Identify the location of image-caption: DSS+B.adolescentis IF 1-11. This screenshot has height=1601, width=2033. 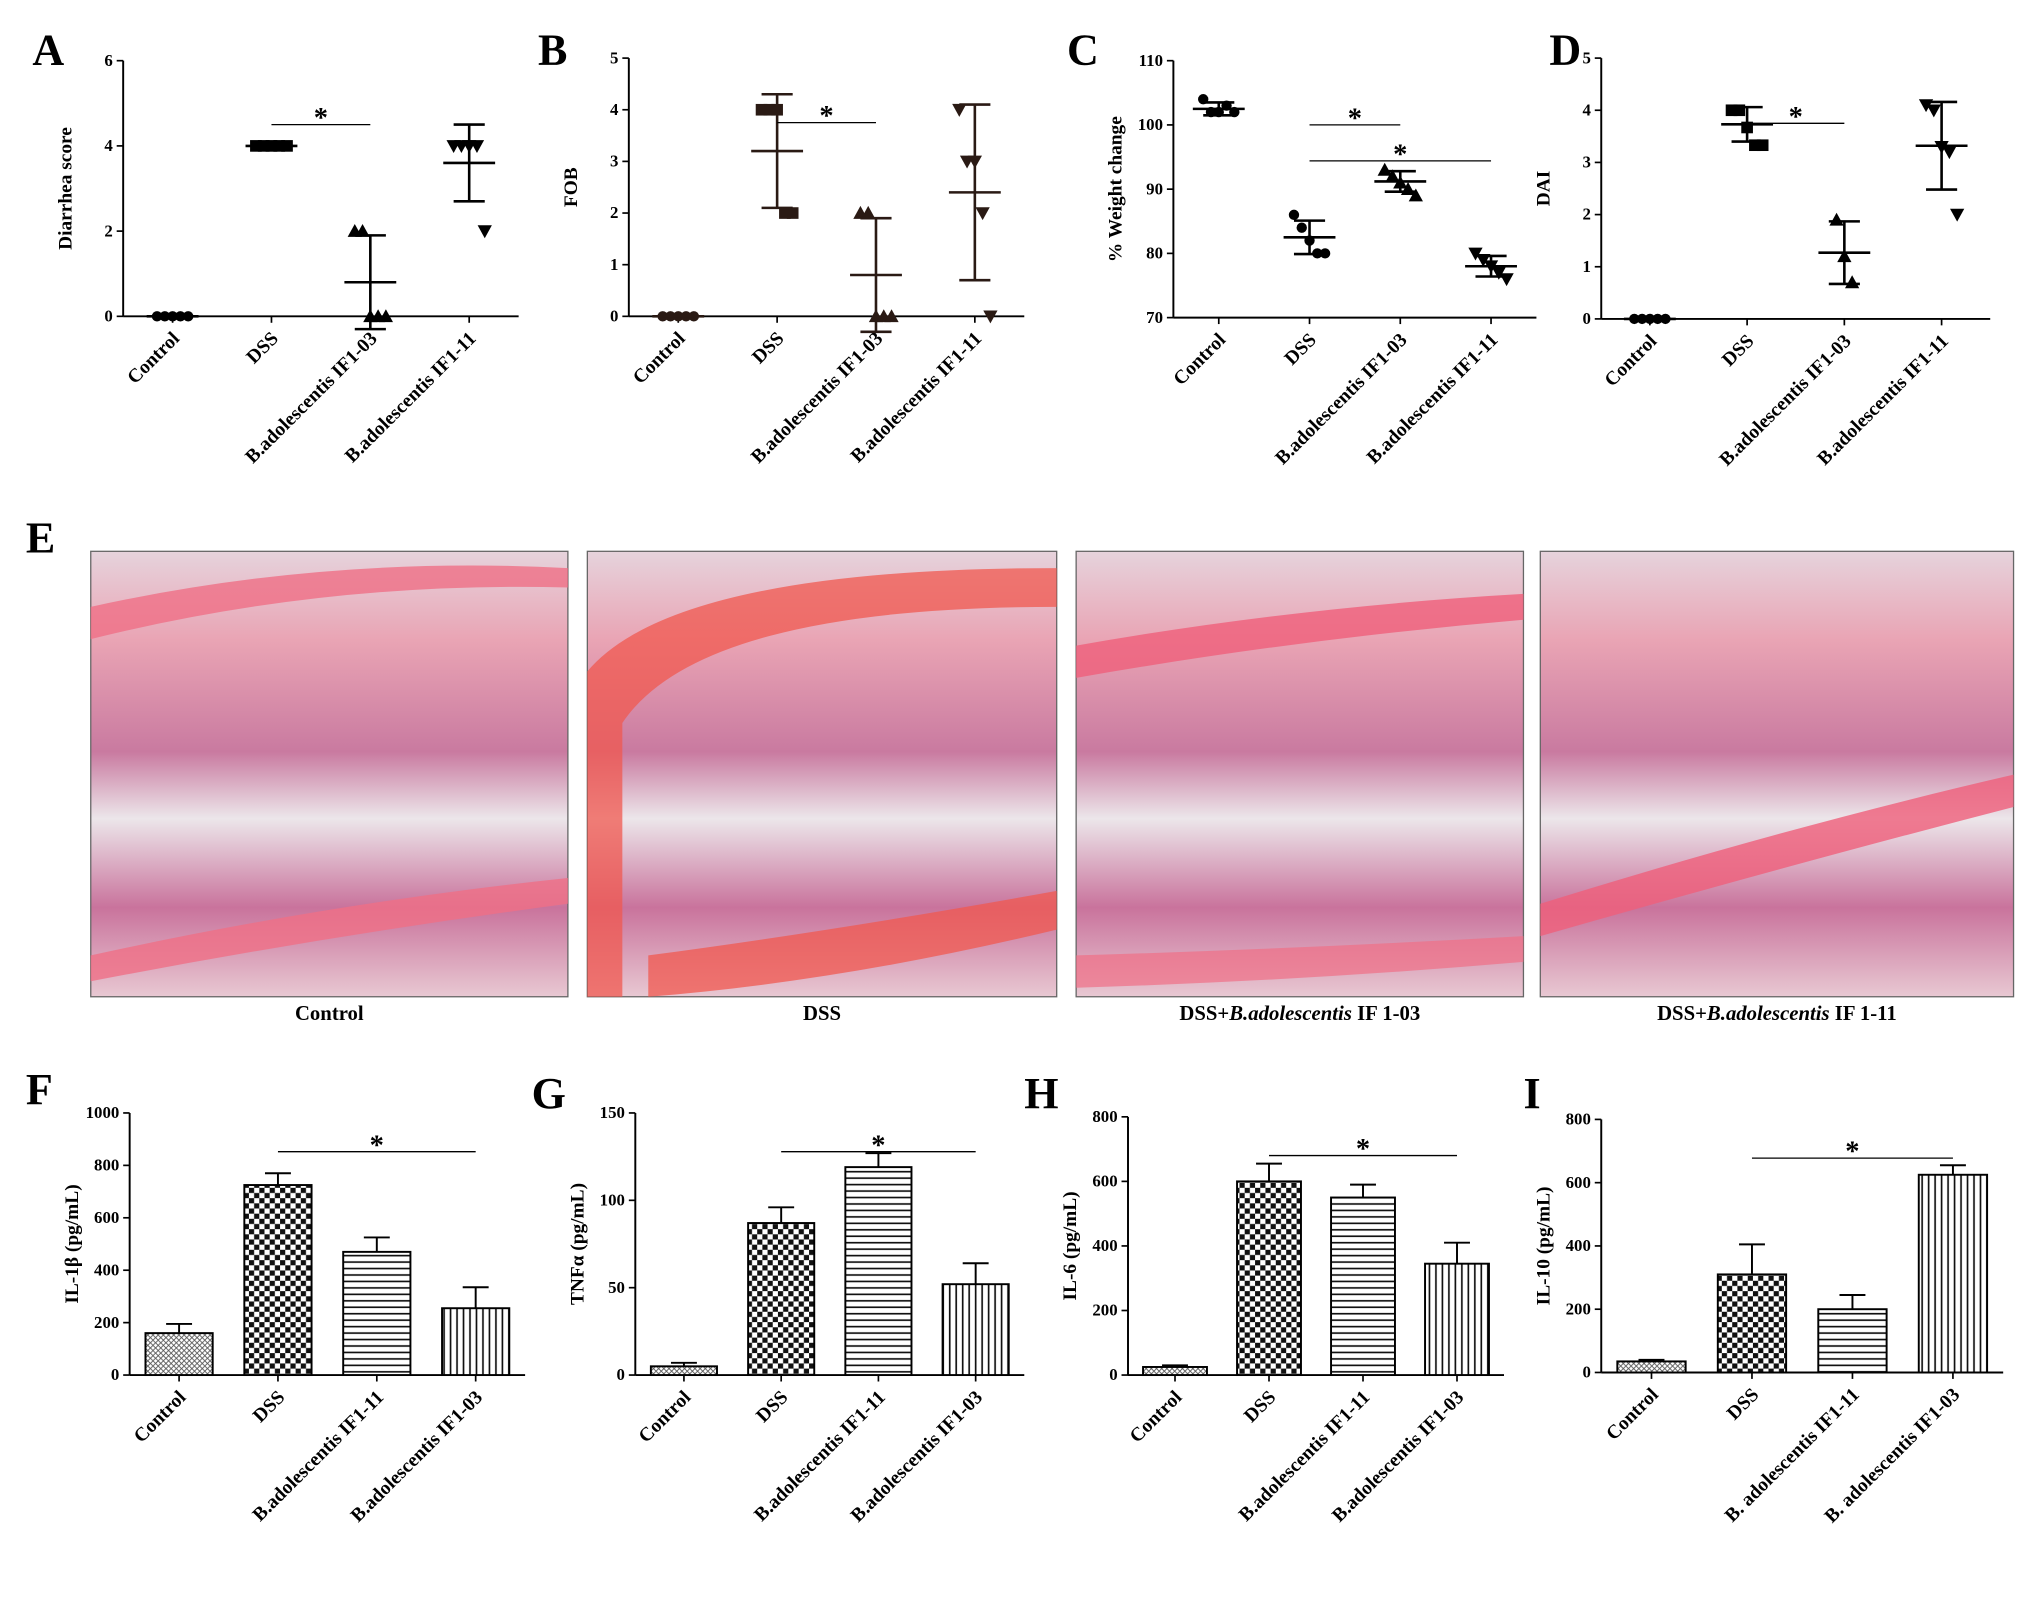
(1777, 1014).